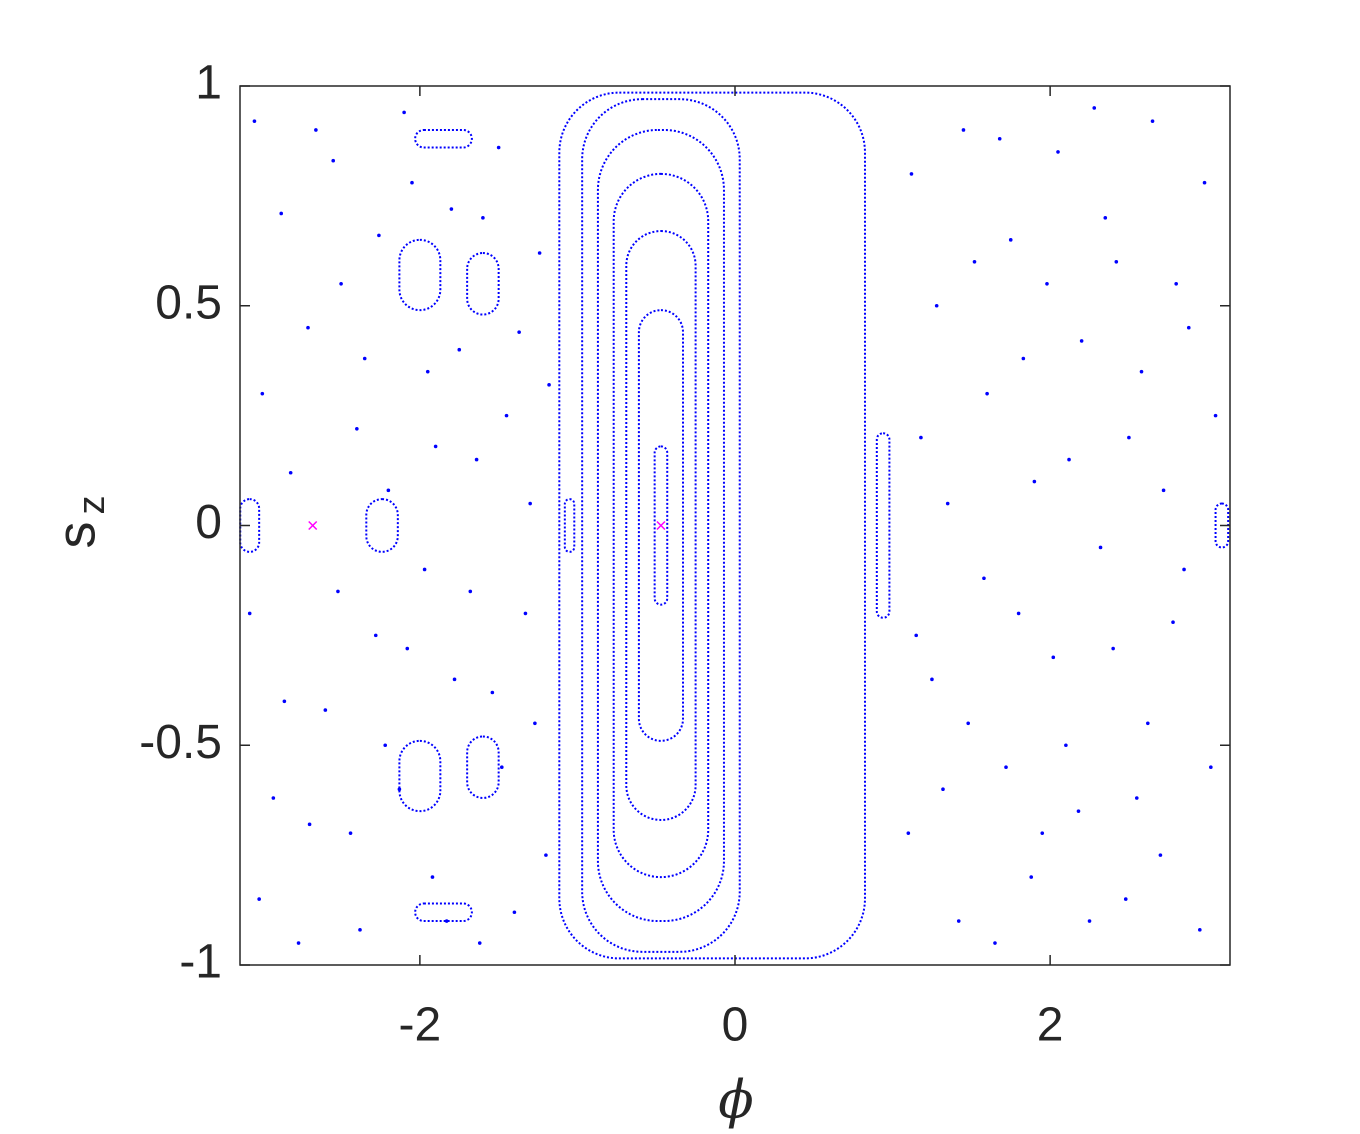 Image resolution: width=1360 pixels, height=1134 pixels. I want to click on y-tick-label: 0, so click(208, 522).